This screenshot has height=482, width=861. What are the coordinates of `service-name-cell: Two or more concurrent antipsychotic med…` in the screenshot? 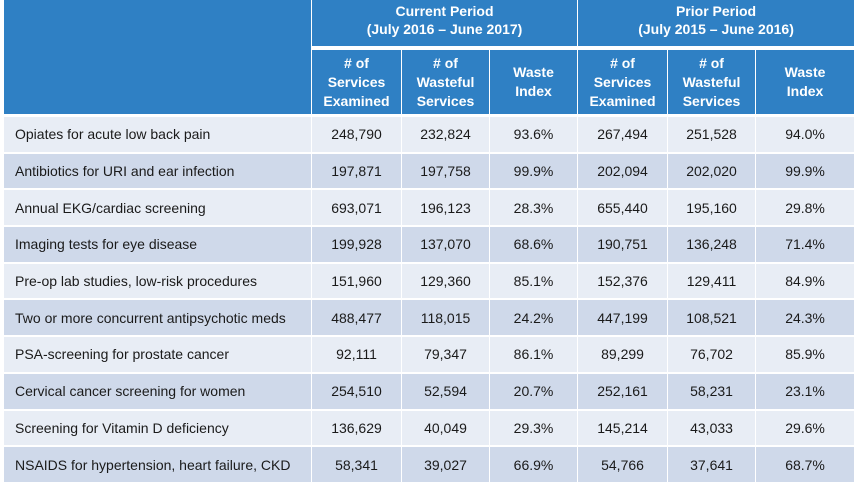 It's located at (158, 317).